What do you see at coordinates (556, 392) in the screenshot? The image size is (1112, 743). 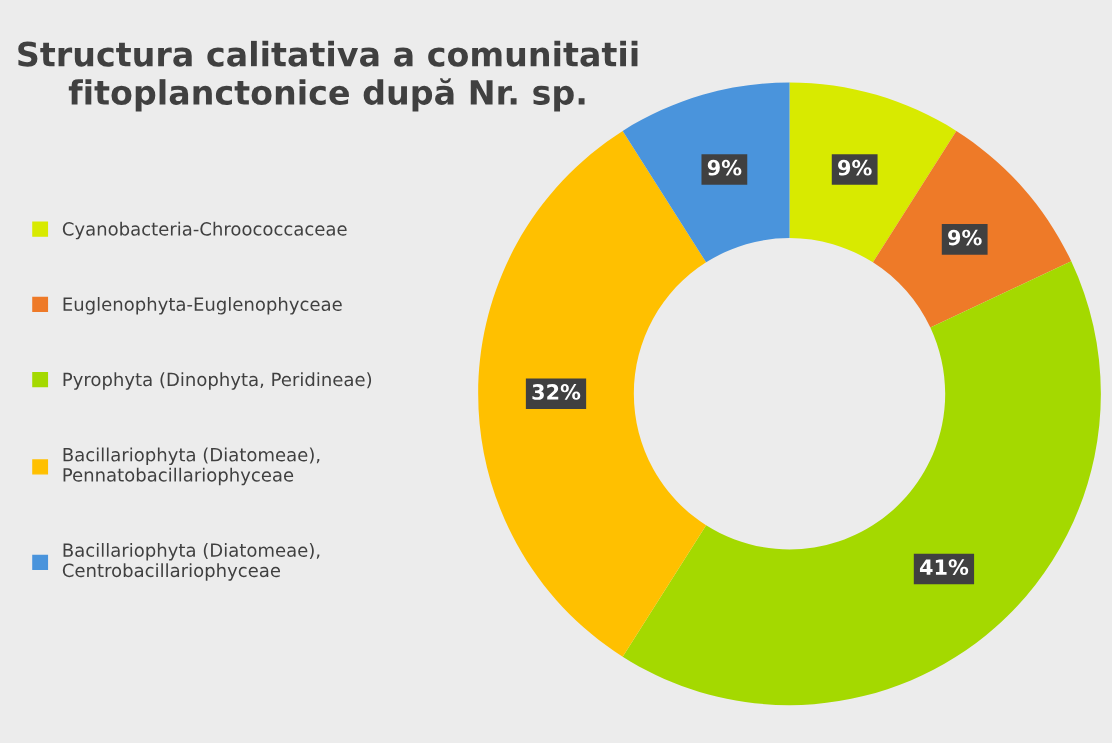 I see `data-label: 32%` at bounding box center [556, 392].